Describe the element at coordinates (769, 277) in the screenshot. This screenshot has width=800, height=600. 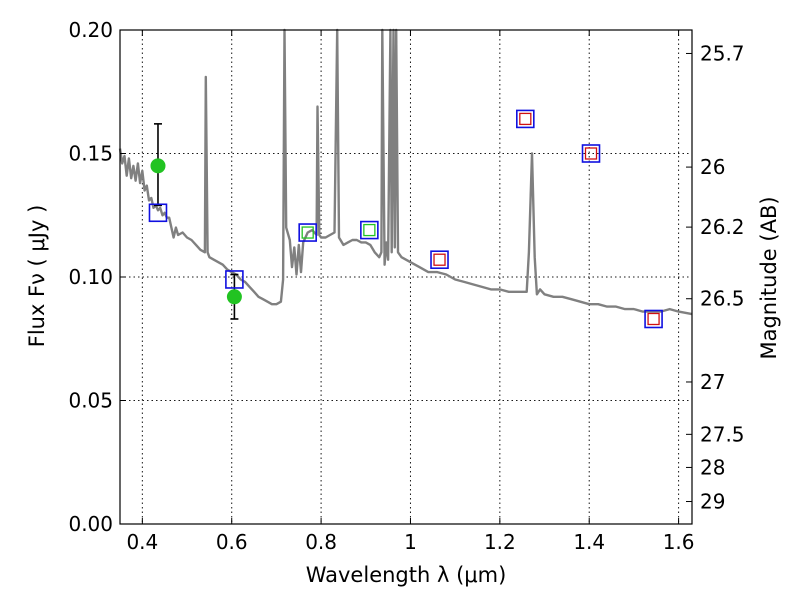
I see `right-axis-label: Magnitude (AB)` at that location.